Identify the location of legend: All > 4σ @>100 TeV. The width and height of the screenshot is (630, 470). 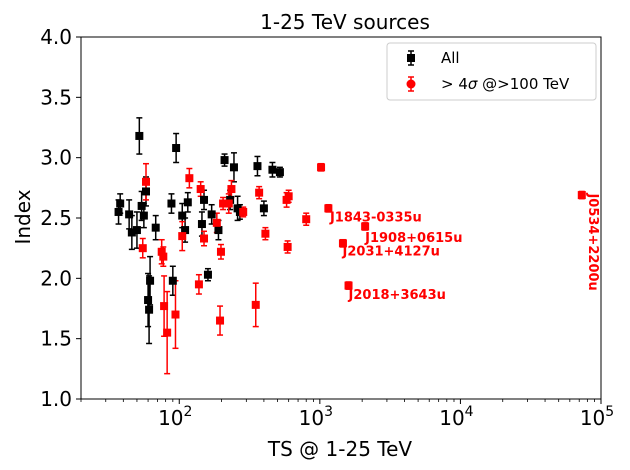
(491, 71).